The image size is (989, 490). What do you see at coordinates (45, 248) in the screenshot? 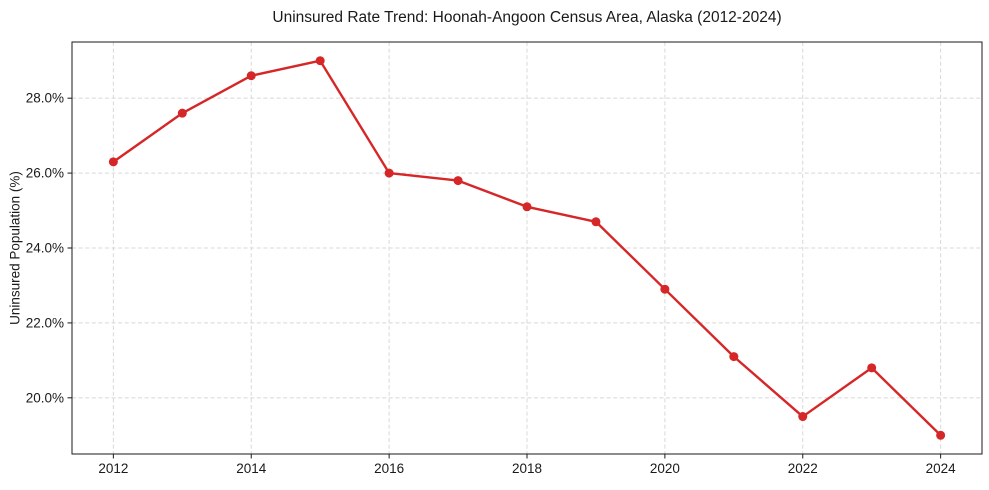
I see `y-tick-label: 24.0%` at bounding box center [45, 248].